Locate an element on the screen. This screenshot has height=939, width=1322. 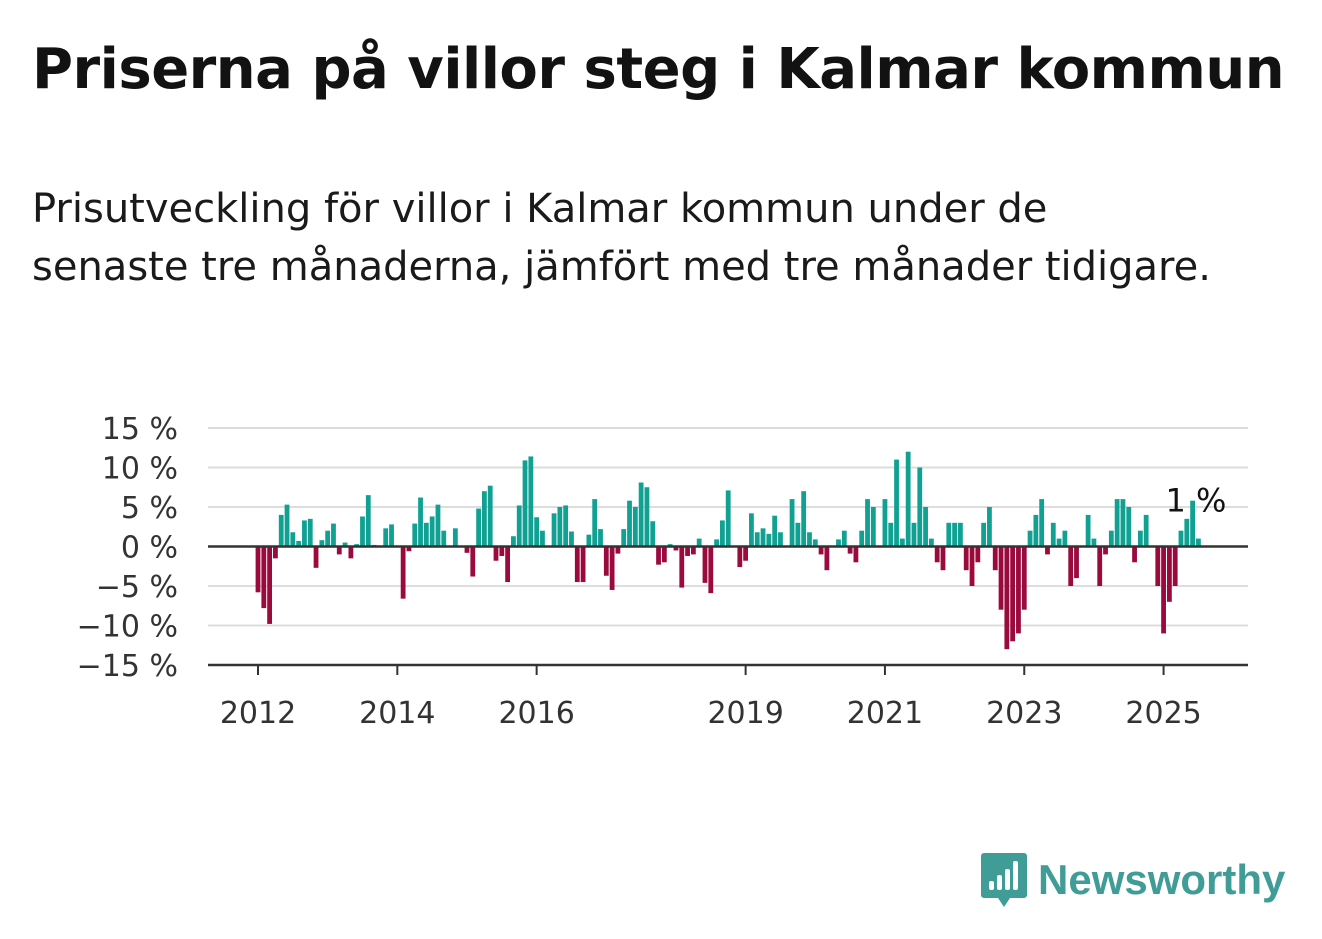
y-tick-label: 0 % is located at coordinates (149, 548).